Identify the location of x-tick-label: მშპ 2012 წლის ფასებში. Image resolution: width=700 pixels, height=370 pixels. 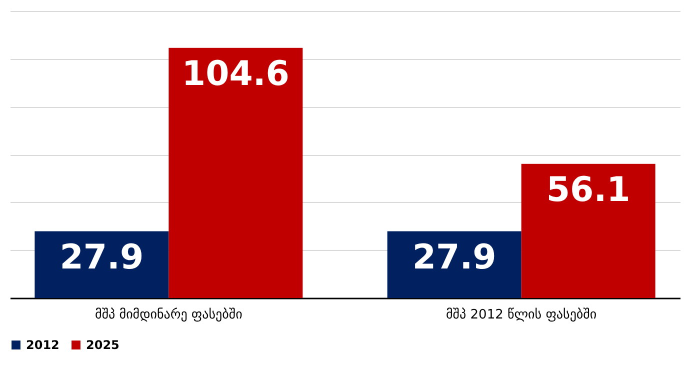
(521, 315).